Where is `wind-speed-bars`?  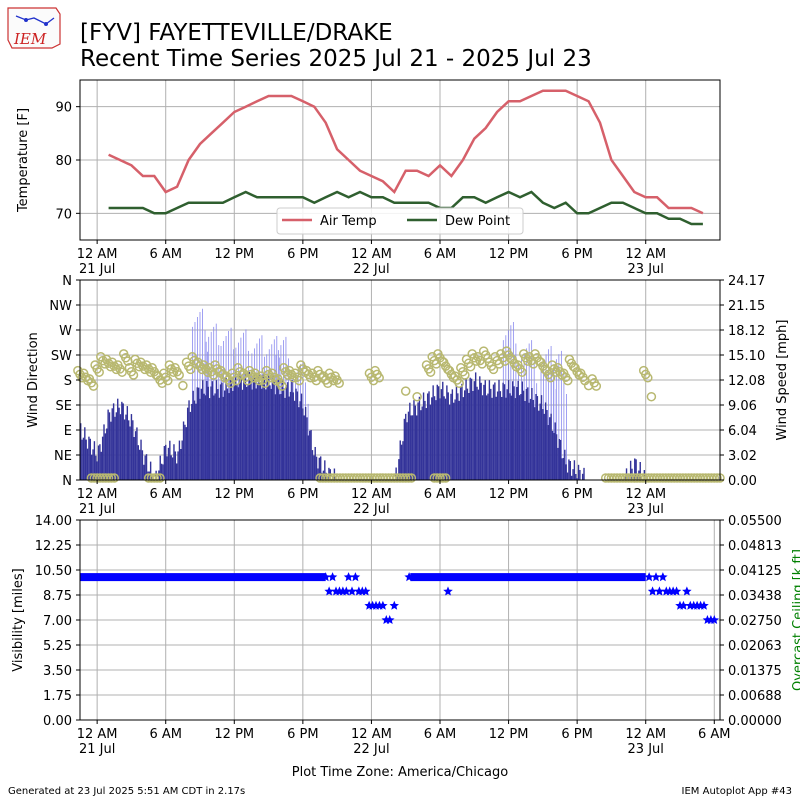 wind-speed-bars is located at coordinates (363, 425).